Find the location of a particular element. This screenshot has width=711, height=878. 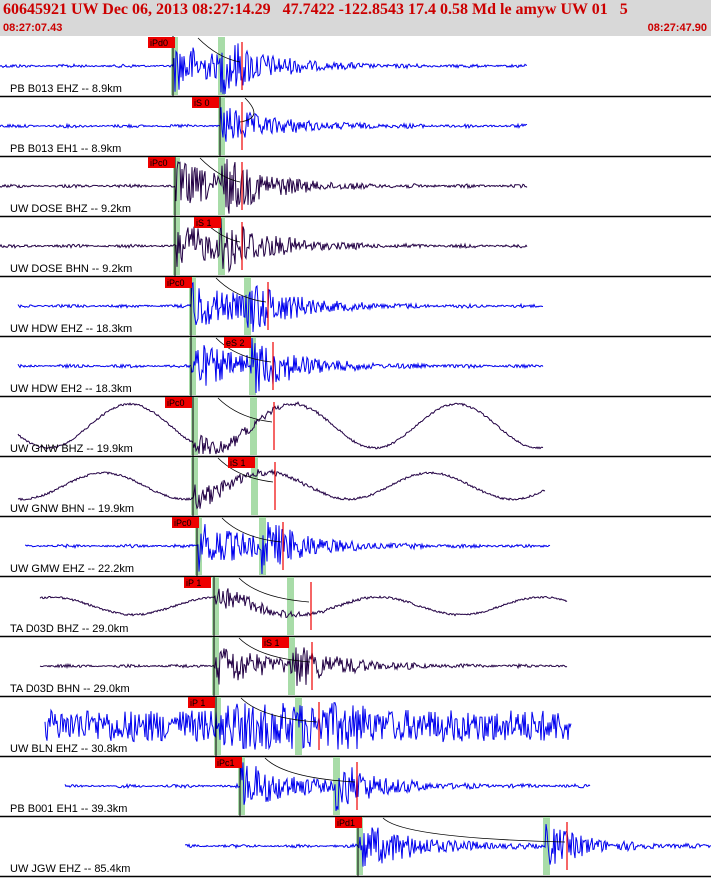

pick-marker: iPc1 is located at coordinates (228, 762).